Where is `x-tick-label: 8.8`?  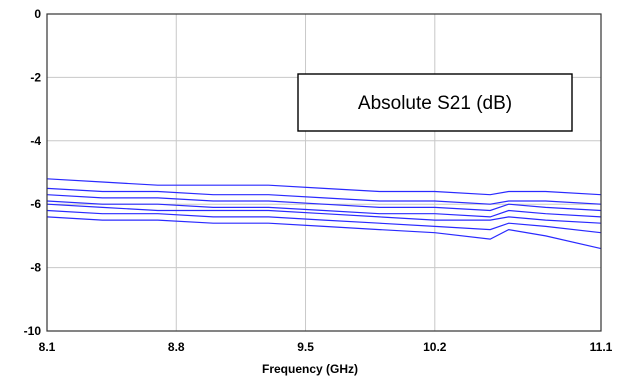 x-tick-label: 8.8 is located at coordinates (176, 347).